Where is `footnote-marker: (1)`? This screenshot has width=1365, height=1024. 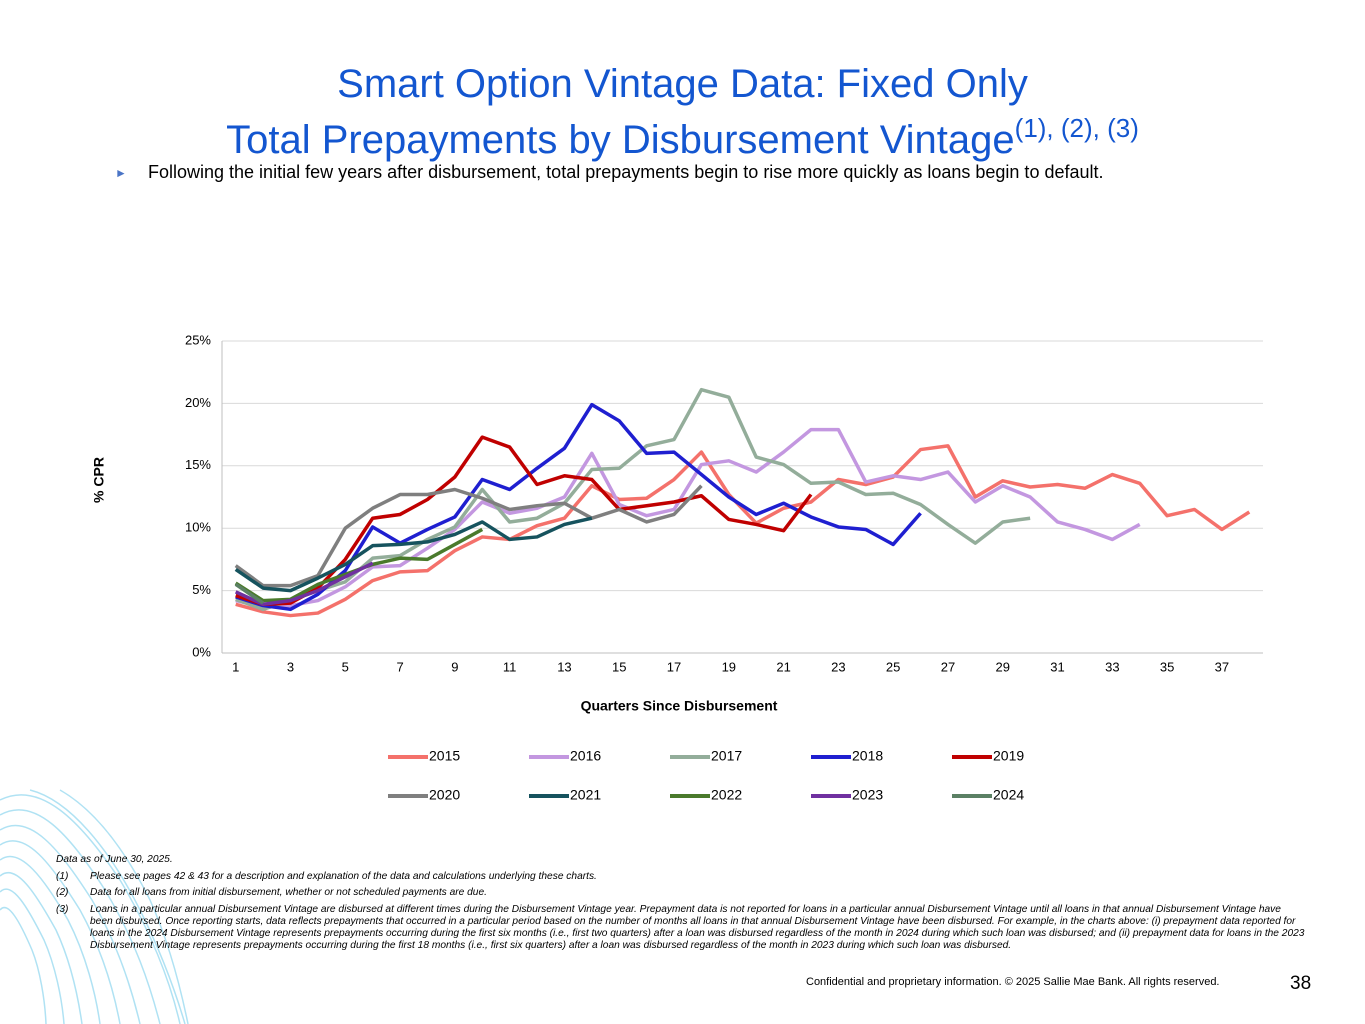
footnote-marker: (1) is located at coordinates (62, 876).